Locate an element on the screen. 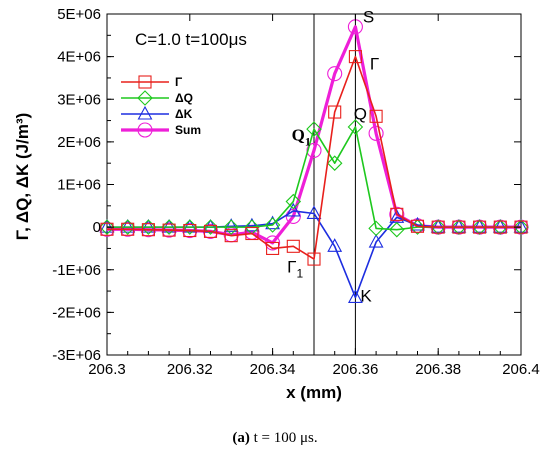 The image size is (550, 463). legend-label: ΔK is located at coordinates (184, 114).